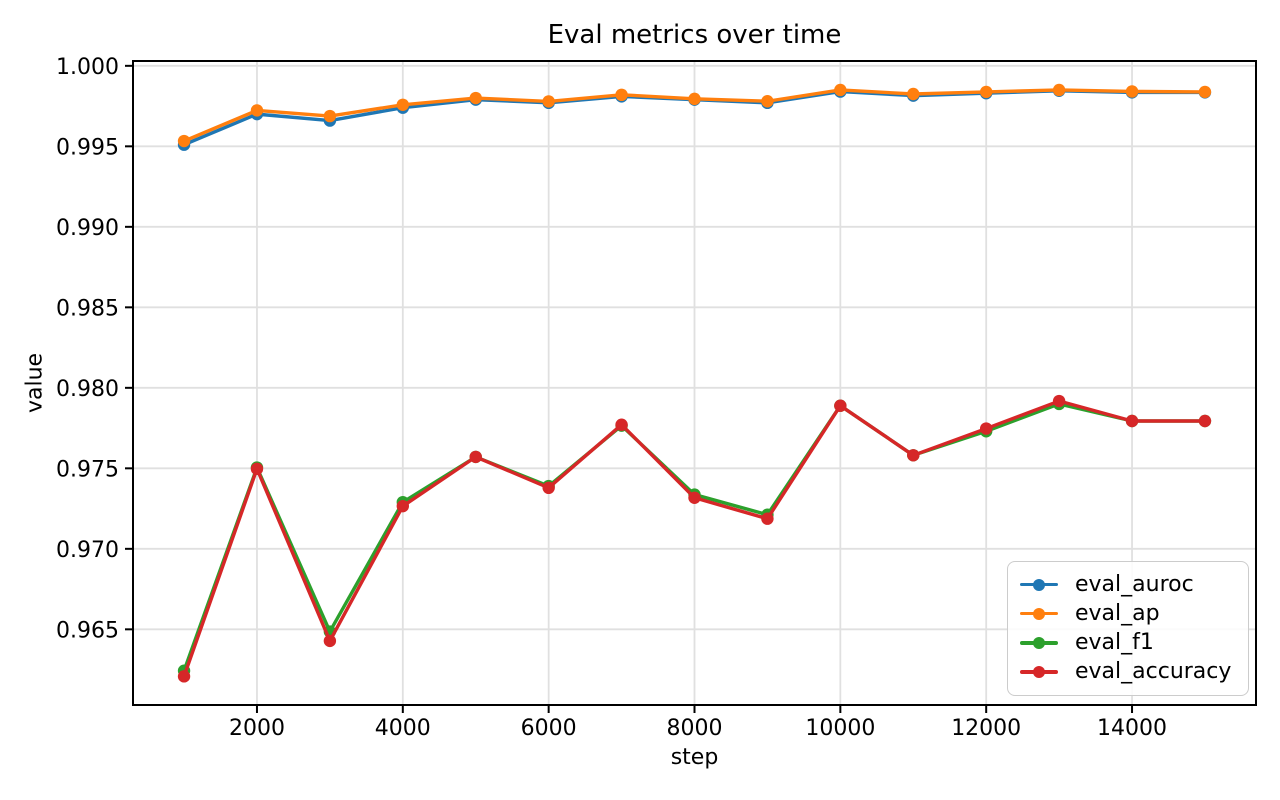 The height and width of the screenshot is (800, 1280). I want to click on x-tick-label: 8000, so click(695, 728).